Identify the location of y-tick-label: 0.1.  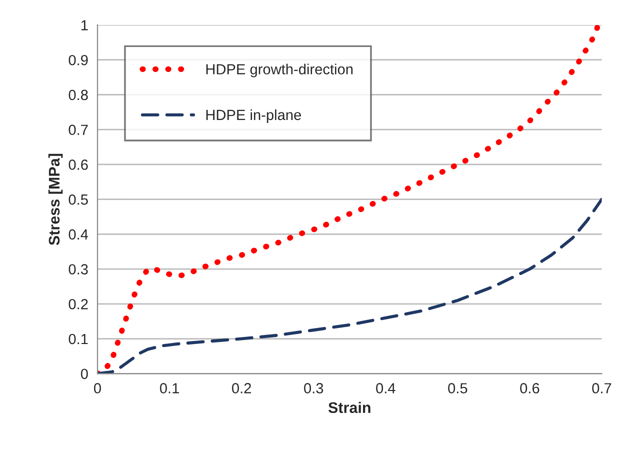
(78, 339).